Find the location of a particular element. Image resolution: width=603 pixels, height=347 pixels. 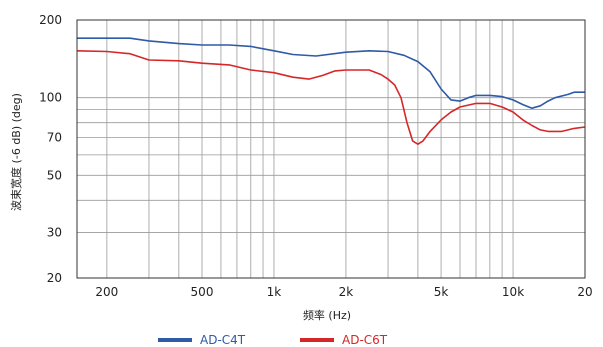

y-tick-label: 200 is located at coordinates (50, 20).